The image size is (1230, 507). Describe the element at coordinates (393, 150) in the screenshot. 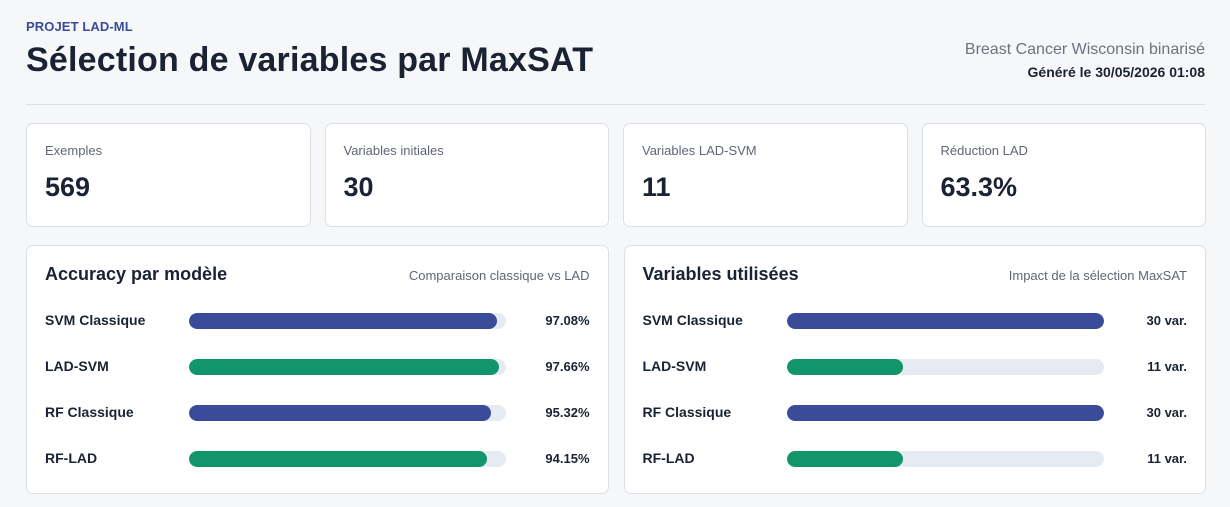

I see `kpi-label: Variables initiales` at that location.